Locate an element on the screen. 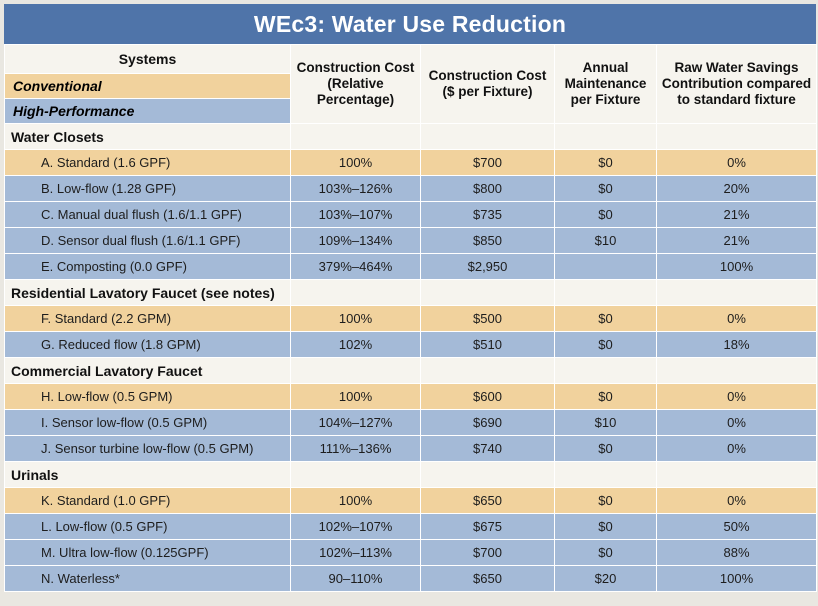 The width and height of the screenshot is (818, 606). system-name-cell: D. Sensor dual flush (1.6/1.1 GPF) is located at coordinates (147, 240).